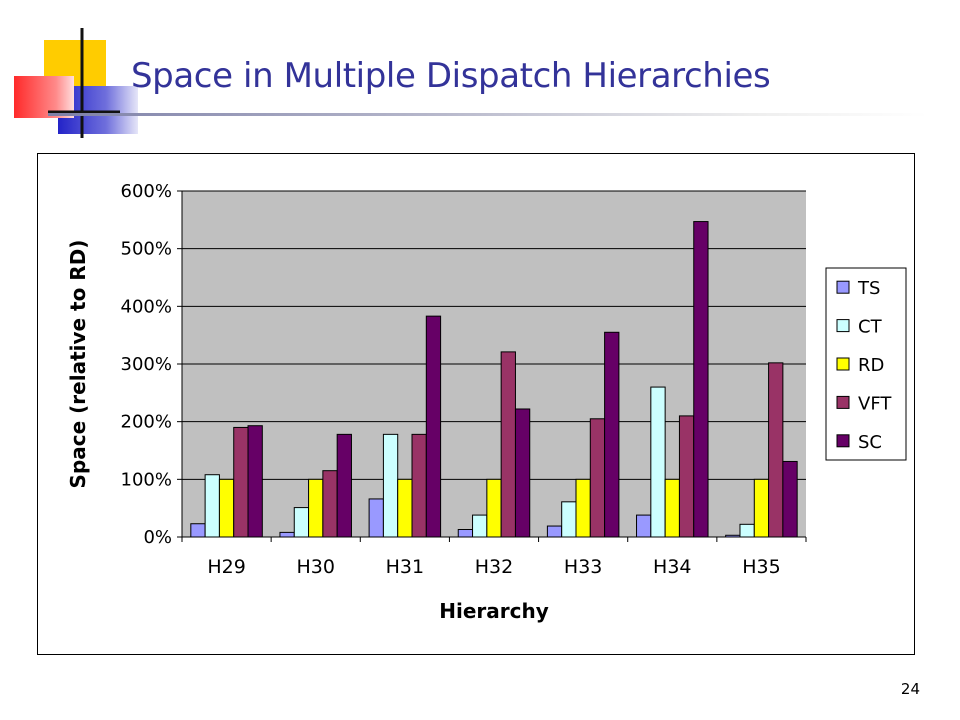 This screenshot has width=960, height=720. Describe the element at coordinates (146, 249) in the screenshot. I see `y-tick-label: 500%` at that location.